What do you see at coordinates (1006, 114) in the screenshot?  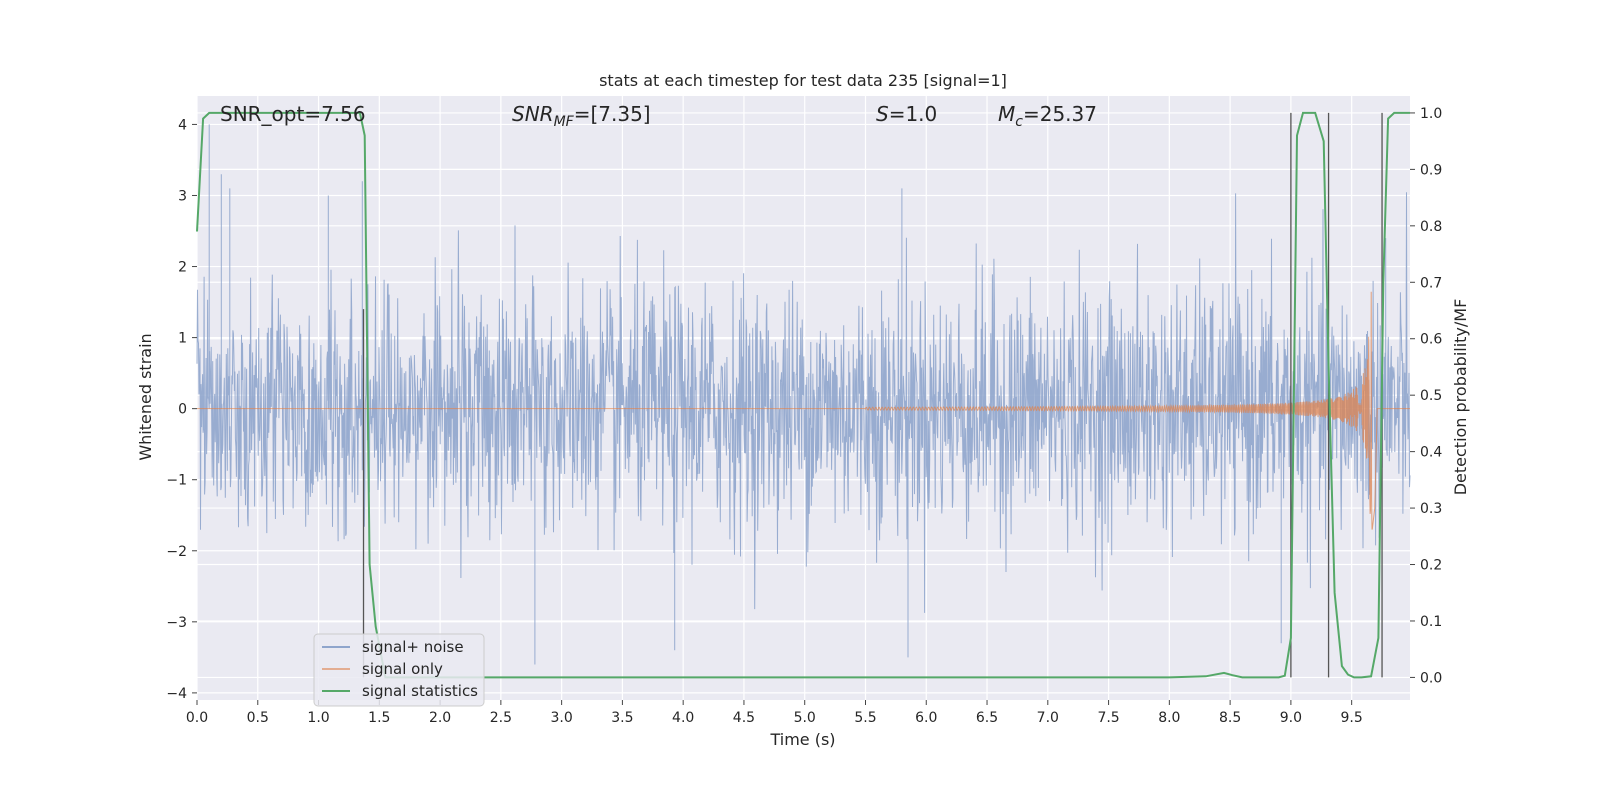 I see `annotation-mc-label: M` at bounding box center [1006, 114].